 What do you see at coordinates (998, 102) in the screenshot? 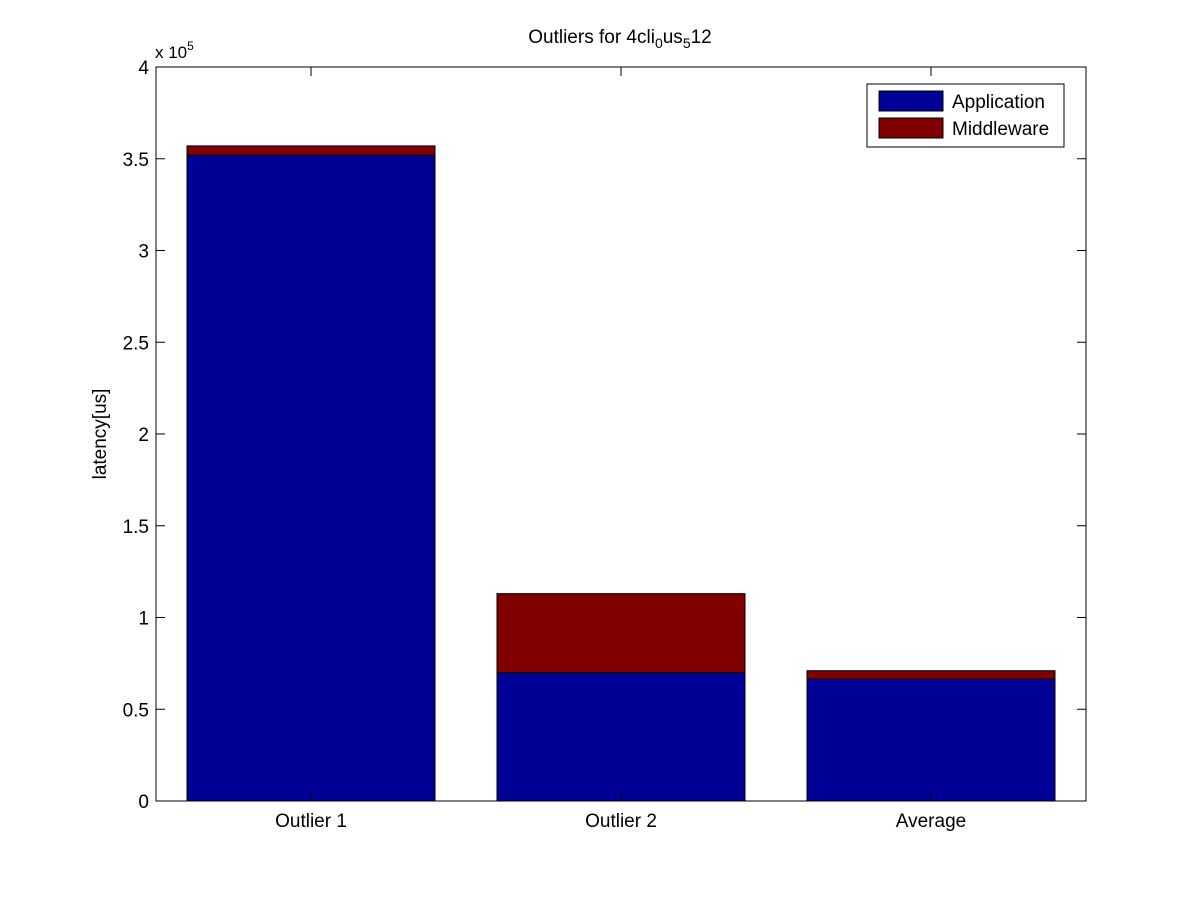
I see `legend-label-application: Application` at bounding box center [998, 102].